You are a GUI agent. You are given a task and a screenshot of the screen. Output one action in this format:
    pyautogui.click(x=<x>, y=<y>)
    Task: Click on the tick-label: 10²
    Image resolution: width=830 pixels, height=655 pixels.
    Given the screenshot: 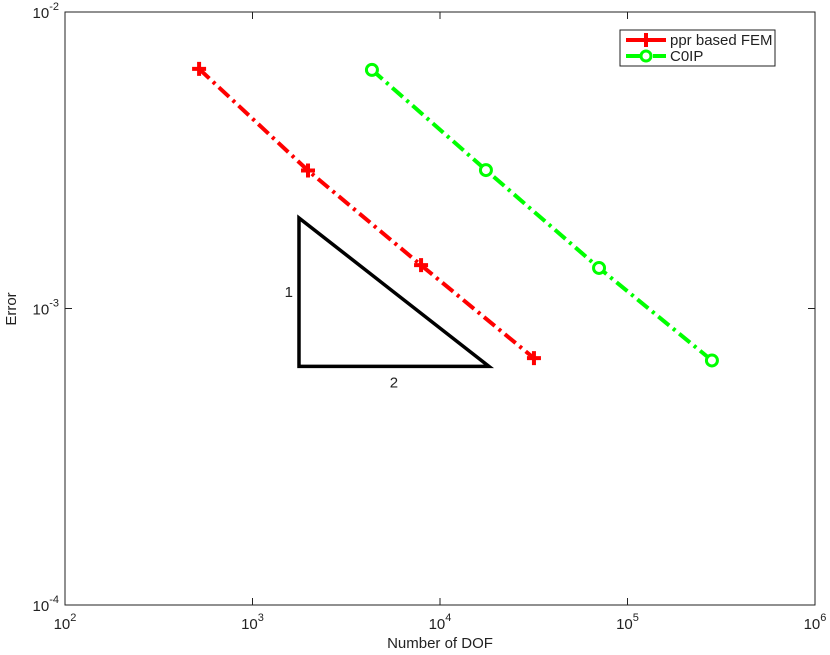 What is the action you would take?
    pyautogui.click(x=65, y=622)
    